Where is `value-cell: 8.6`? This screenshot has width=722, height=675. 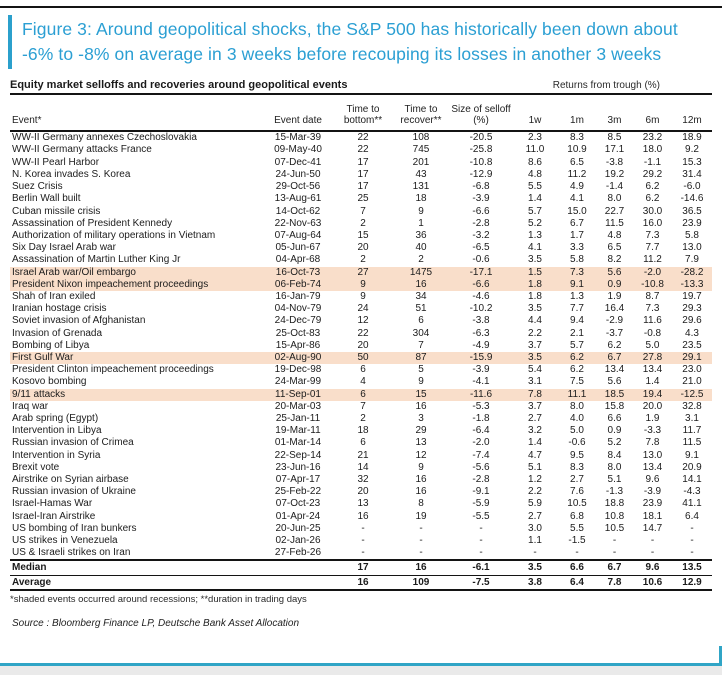 value-cell: 8.6 is located at coordinates (535, 162).